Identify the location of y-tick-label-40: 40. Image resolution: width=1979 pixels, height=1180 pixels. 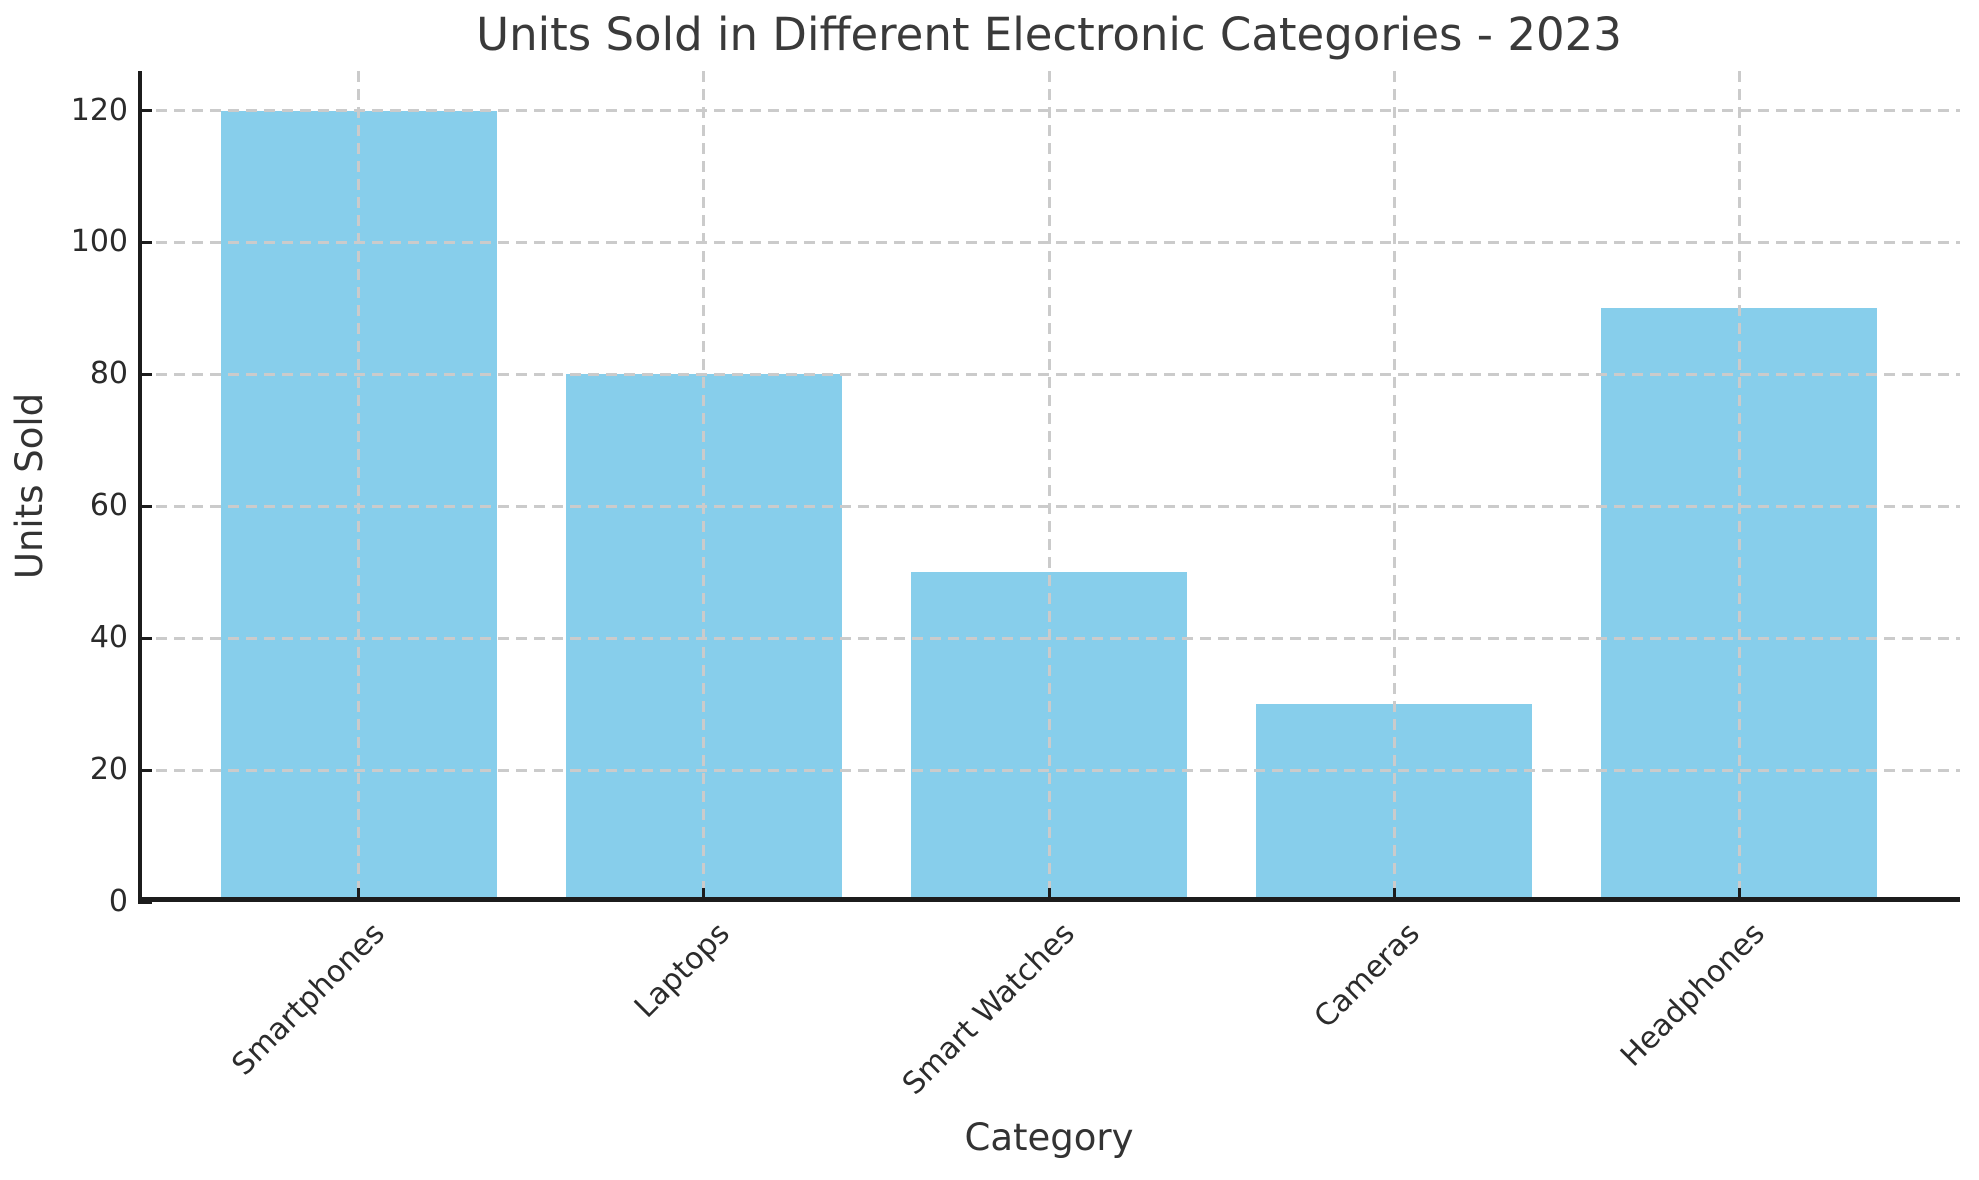
(108, 638).